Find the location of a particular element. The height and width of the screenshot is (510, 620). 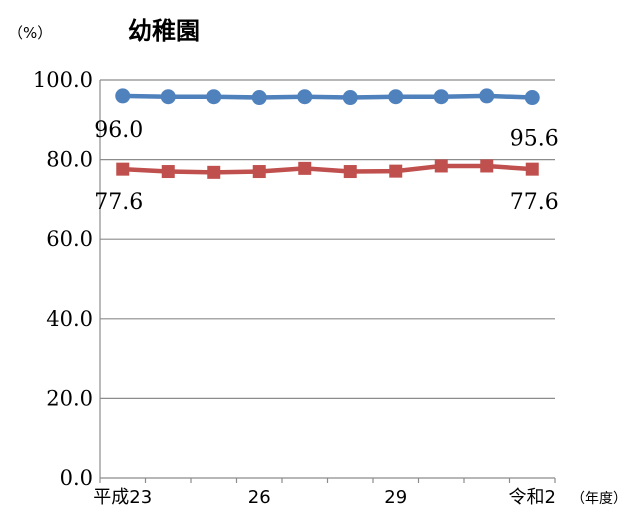

y-axis-ticks: 0.0 20.0 40.0 60.0 80.0 100.0 is located at coordinates (63, 279).